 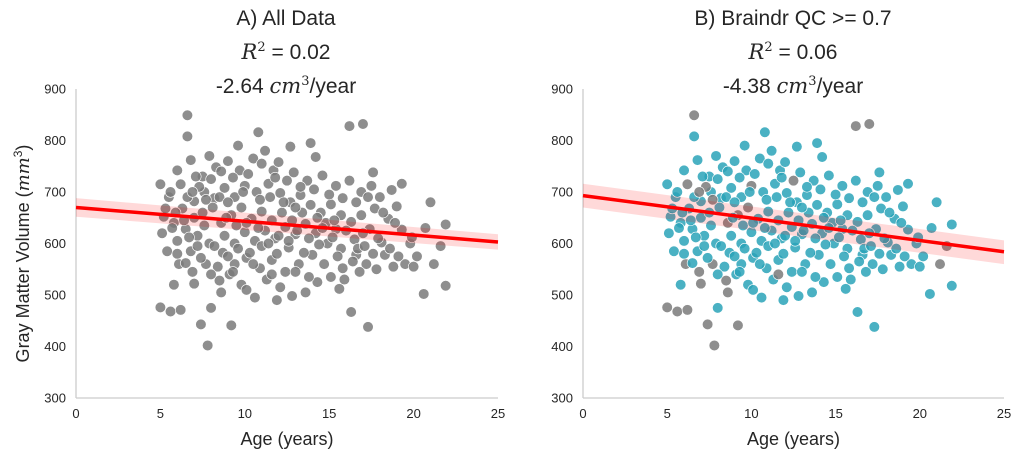 I want to click on panel-a-x-tick-label: 0, so click(x=75, y=413).